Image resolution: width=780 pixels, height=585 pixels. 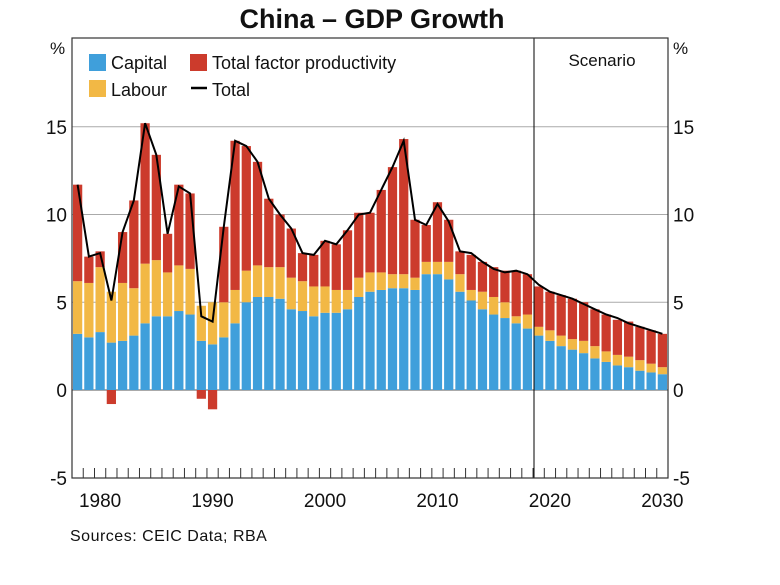 I want to click on x-tick-label: 2020, so click(x=550, y=501).